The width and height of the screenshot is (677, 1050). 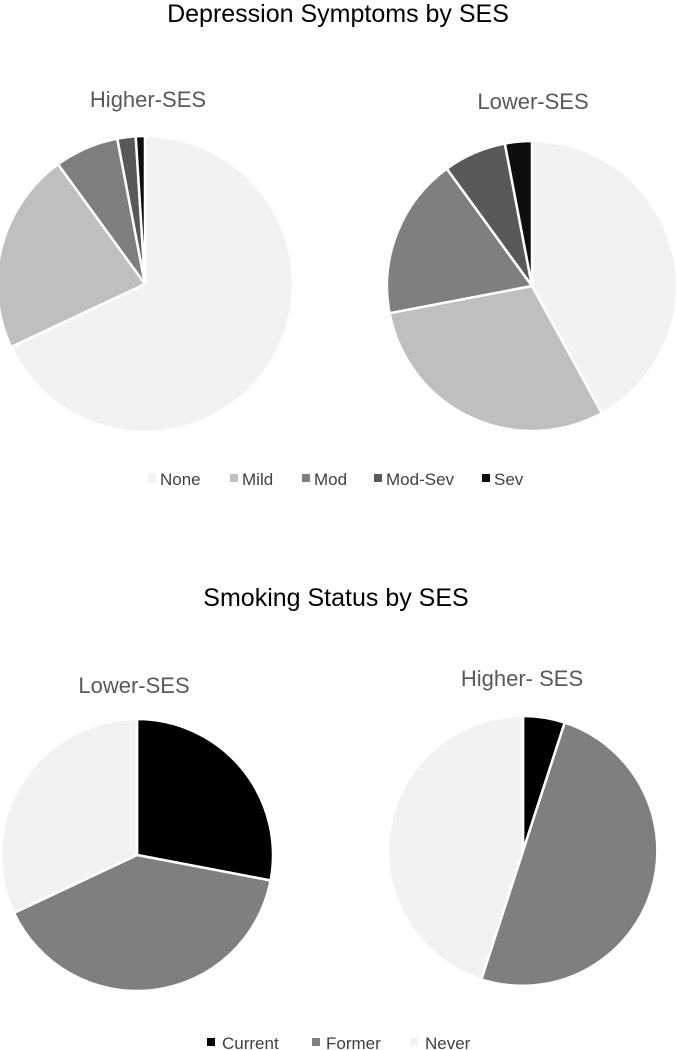 I want to click on pie-title-higher-ses: Higher- SES, so click(x=522, y=678).